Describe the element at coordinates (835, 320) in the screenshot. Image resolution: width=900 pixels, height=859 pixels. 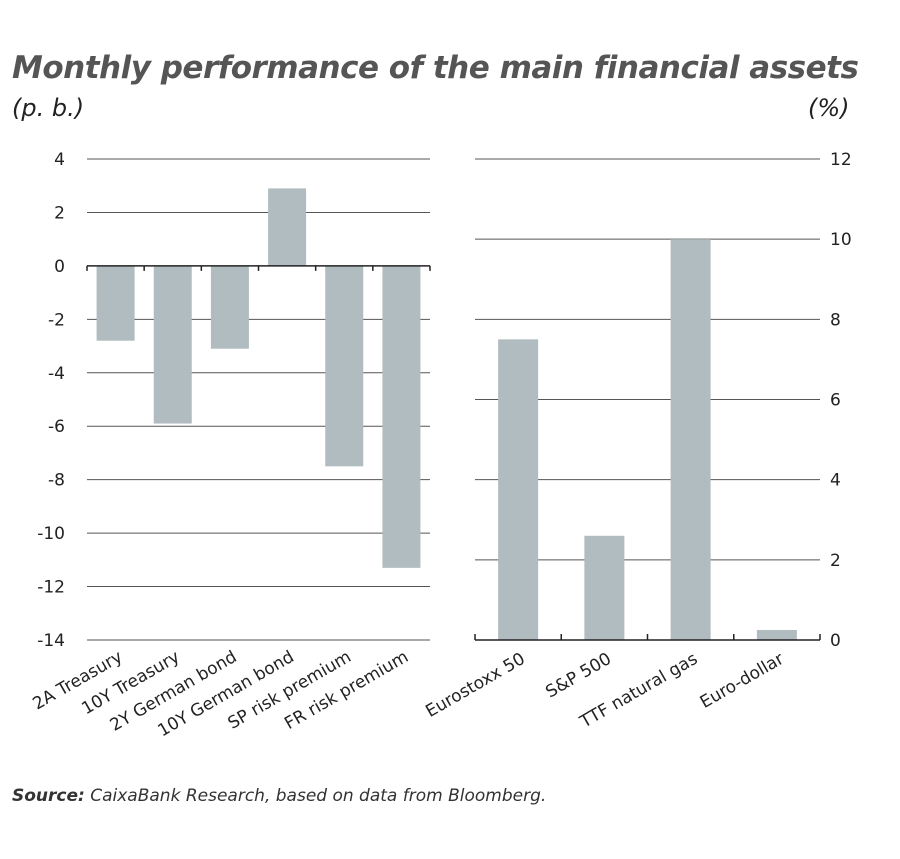
I see `y-tick-label: 8` at that location.